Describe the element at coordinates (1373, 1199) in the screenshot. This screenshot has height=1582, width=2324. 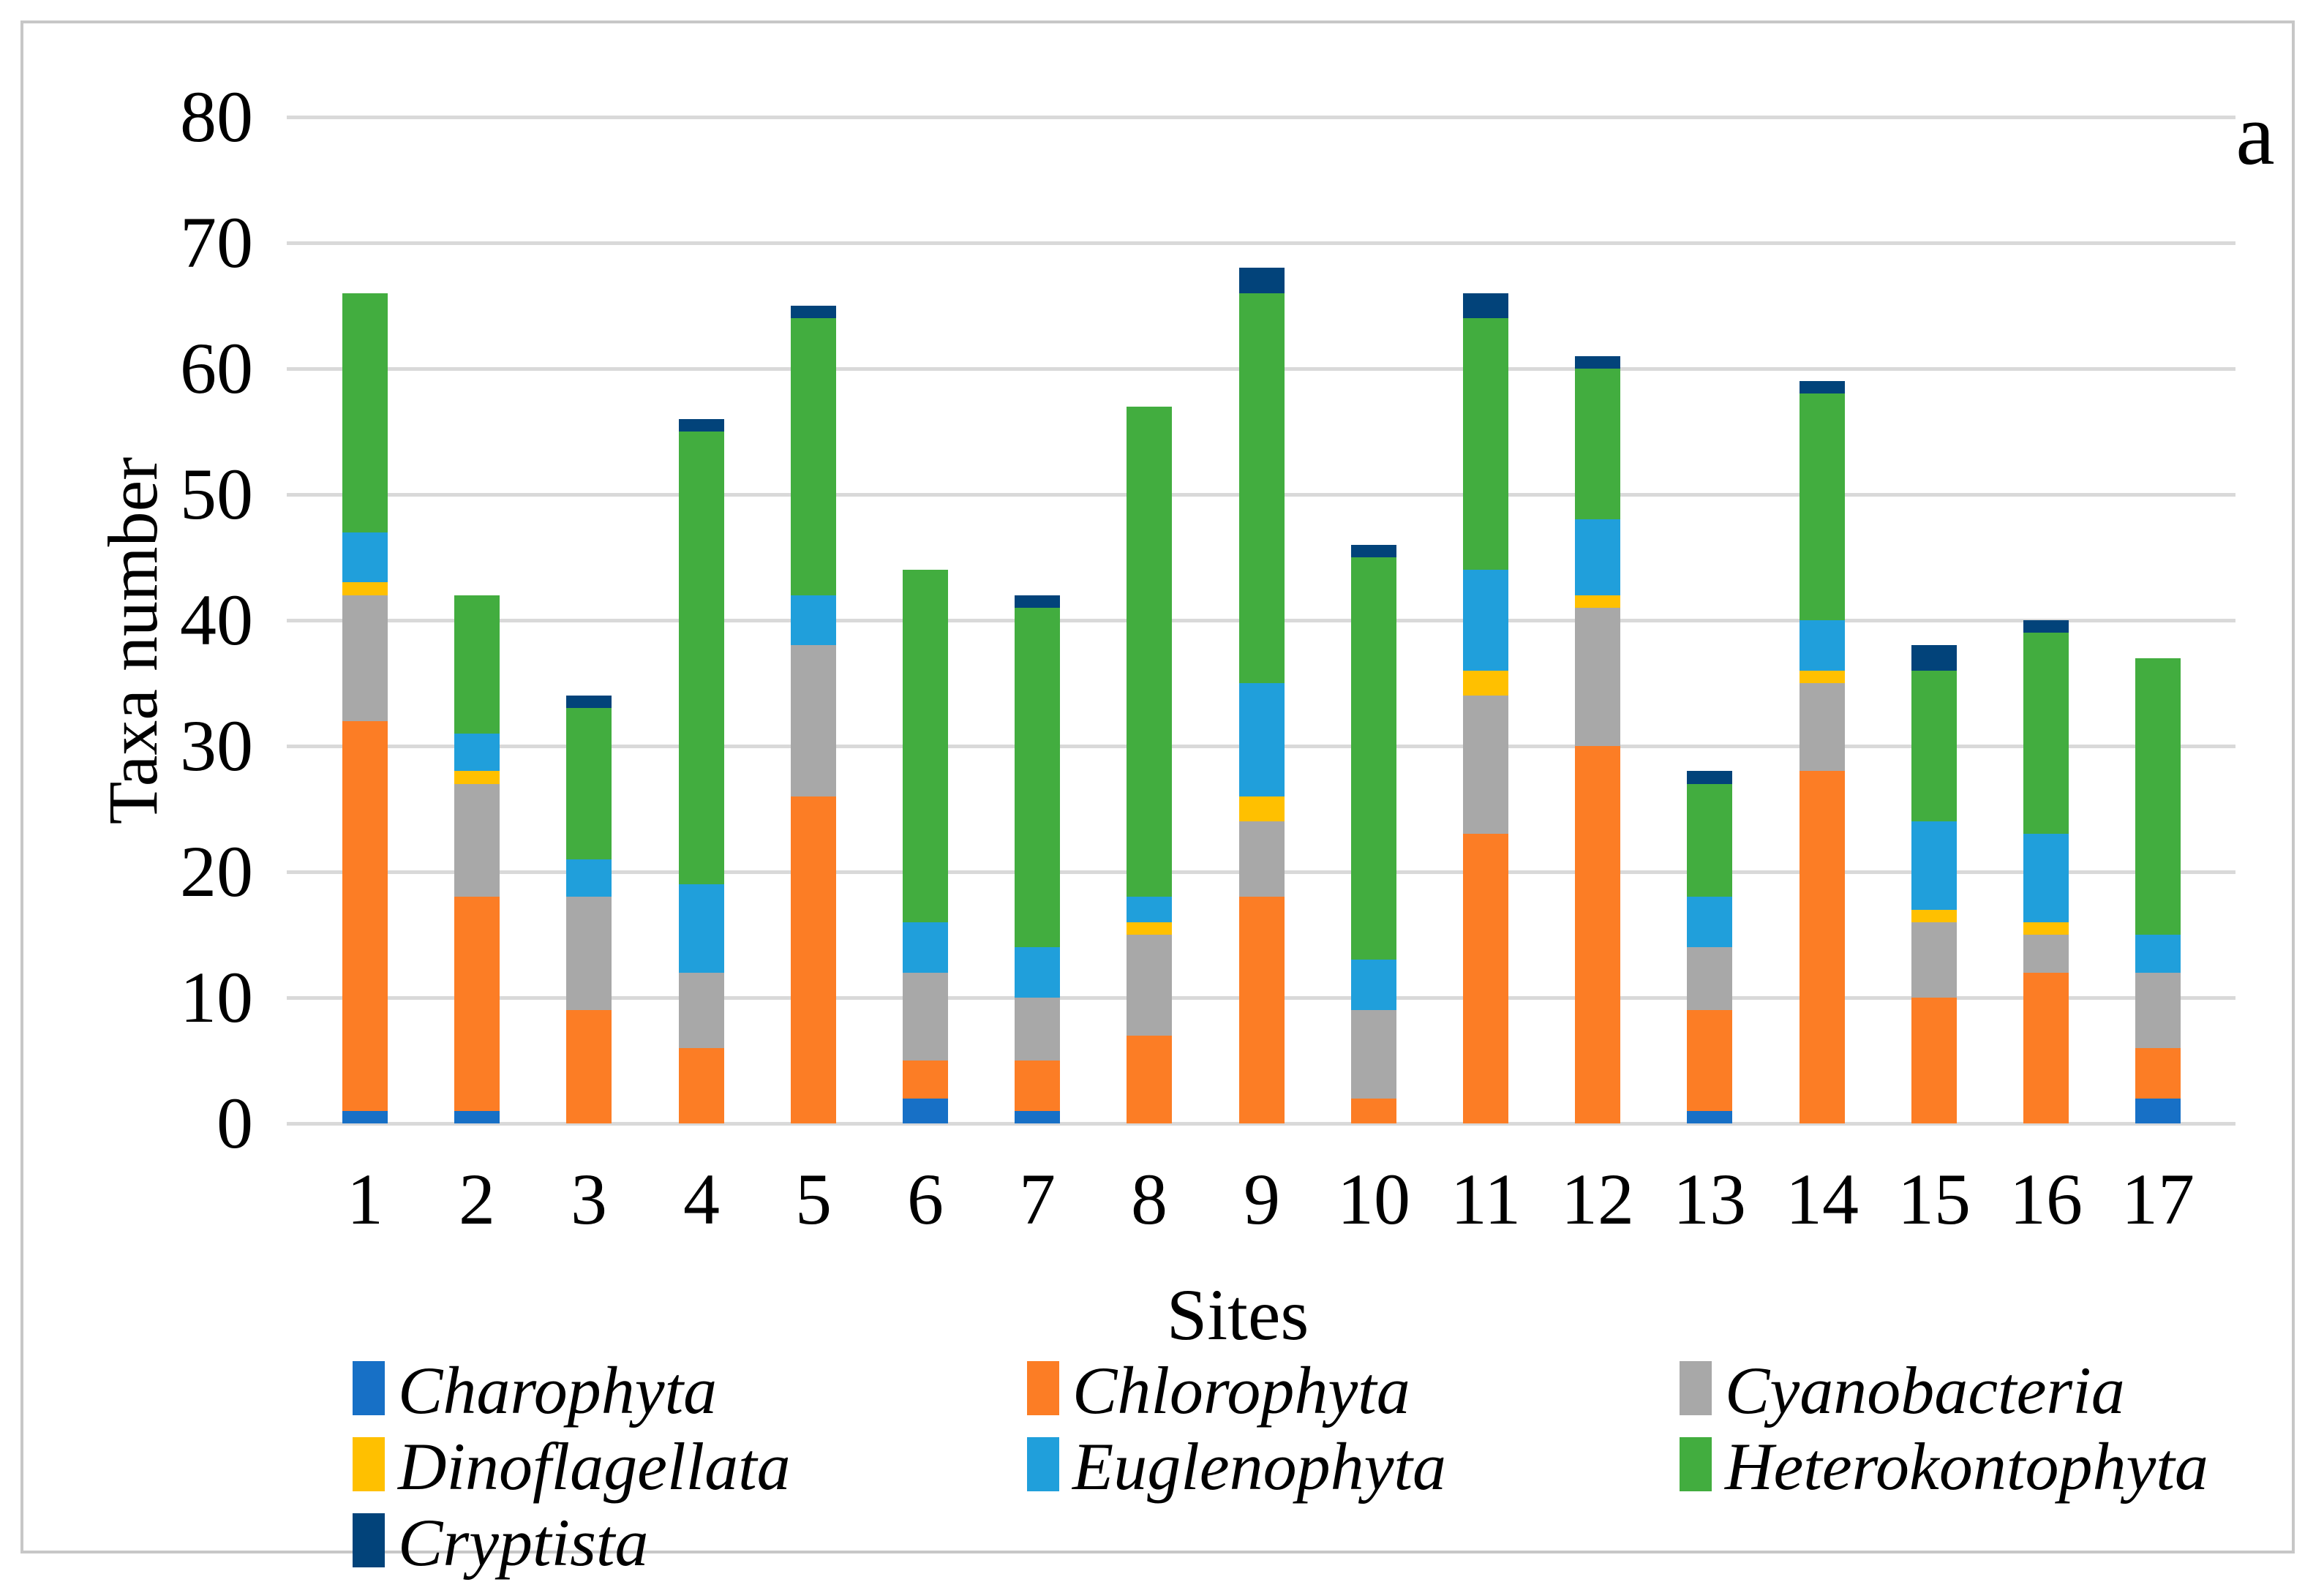
I see `x-tick-label-10: 10` at that location.